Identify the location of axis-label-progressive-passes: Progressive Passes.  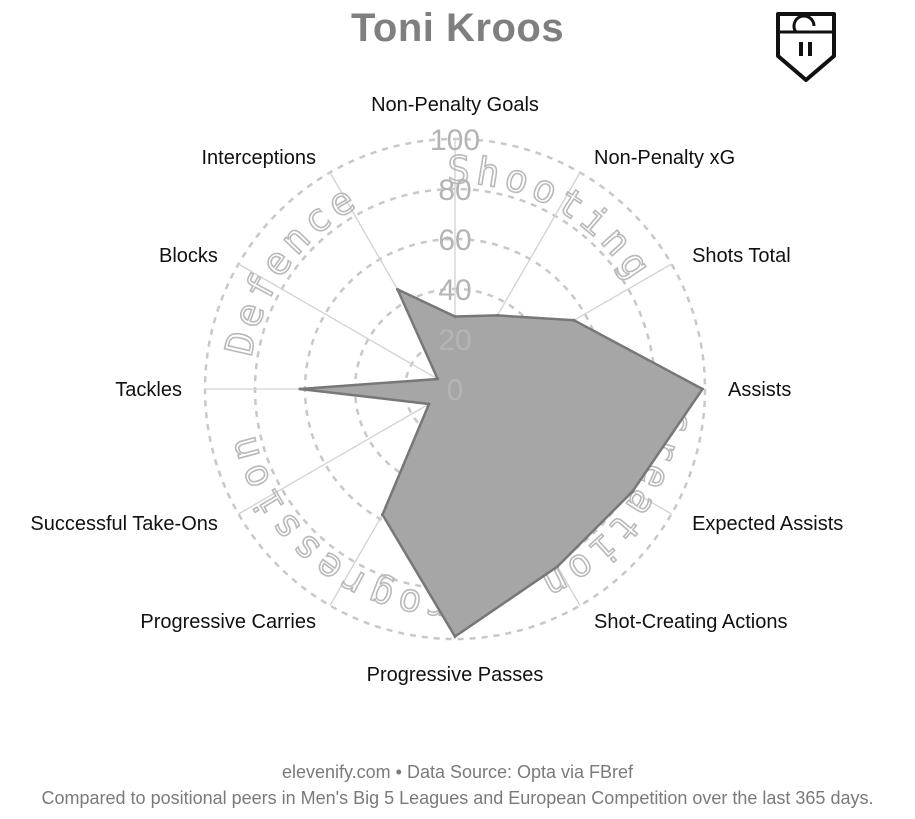
(455, 675).